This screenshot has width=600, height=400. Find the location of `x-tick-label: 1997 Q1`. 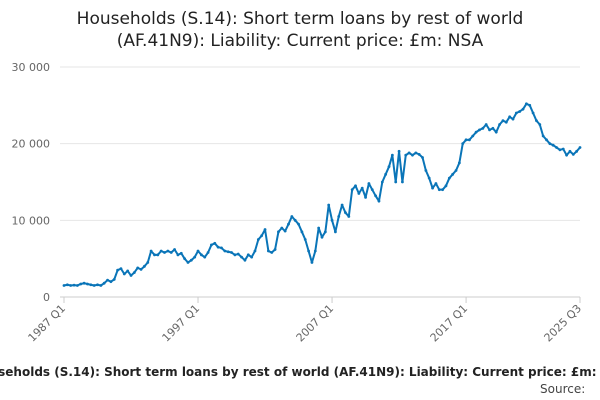

x-tick-label: 1997 Q1 is located at coordinates (181, 323).